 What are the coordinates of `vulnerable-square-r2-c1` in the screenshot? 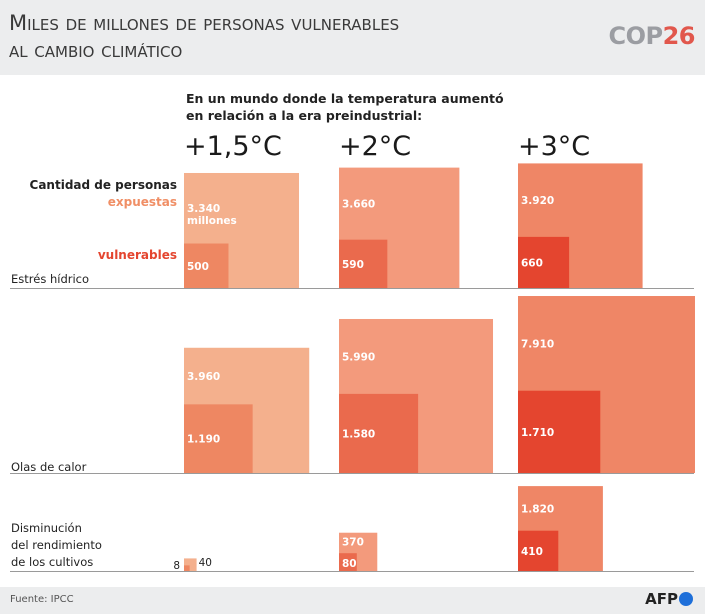 It's located at (218, 438).